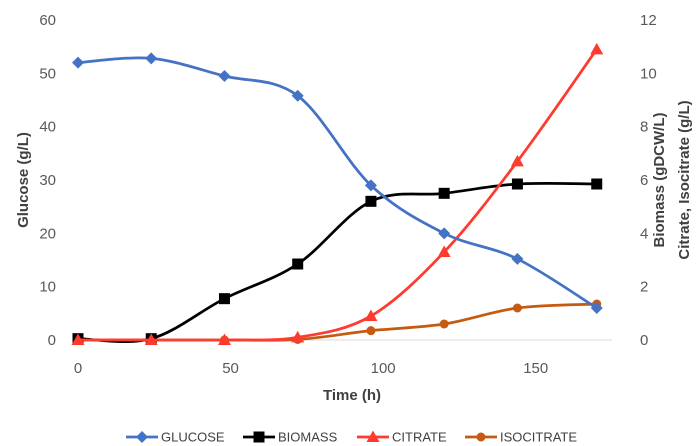 The height and width of the screenshot is (446, 698). Describe the element at coordinates (648, 20) in the screenshot. I see `right-tick-label: 12` at that location.